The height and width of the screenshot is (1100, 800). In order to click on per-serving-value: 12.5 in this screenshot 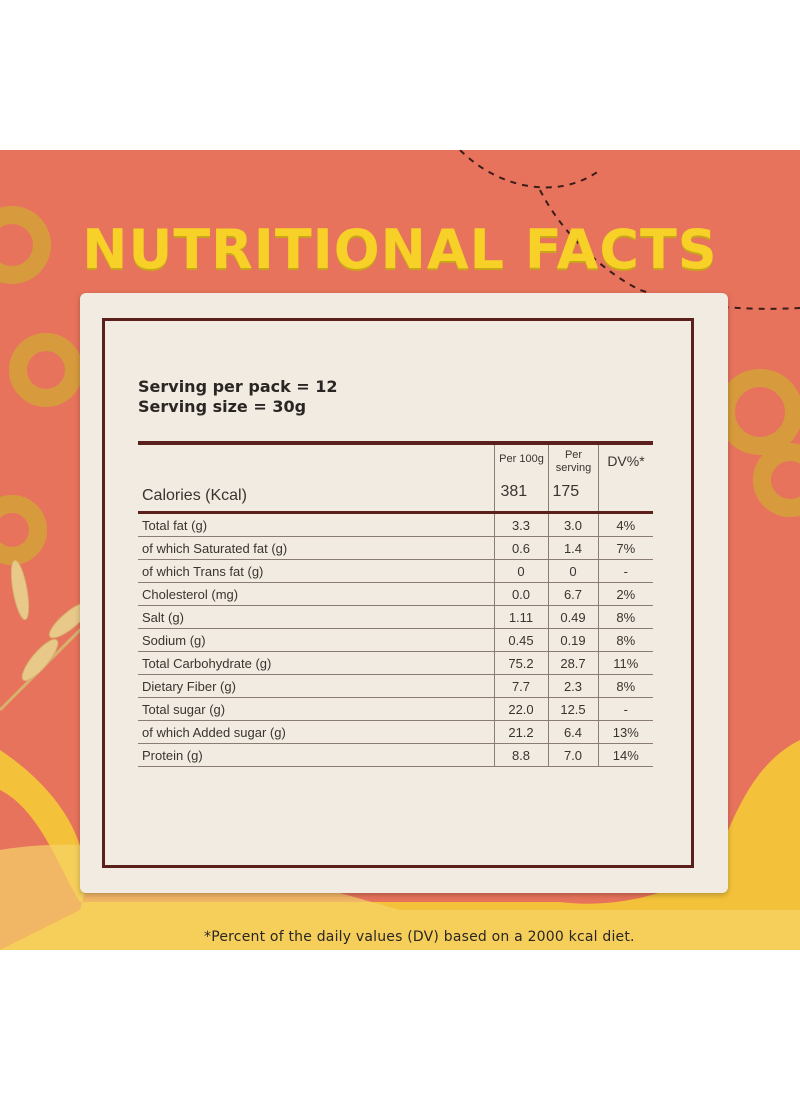, I will do `click(572, 709)`.